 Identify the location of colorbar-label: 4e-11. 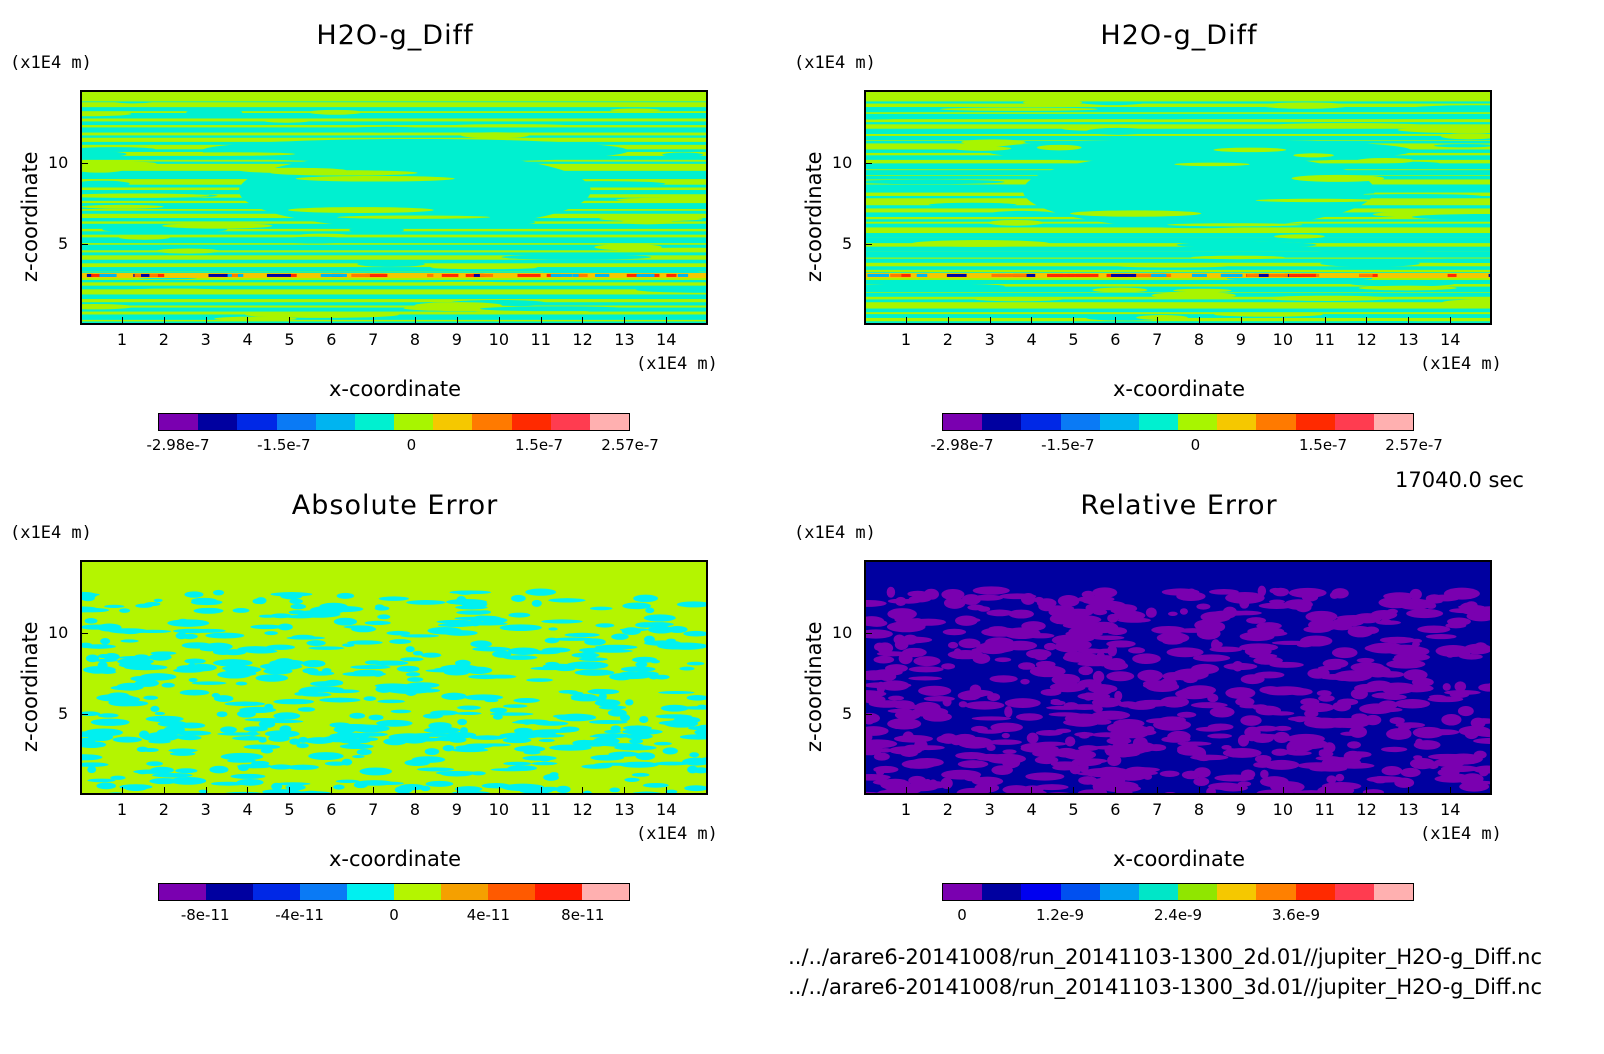
(488, 915).